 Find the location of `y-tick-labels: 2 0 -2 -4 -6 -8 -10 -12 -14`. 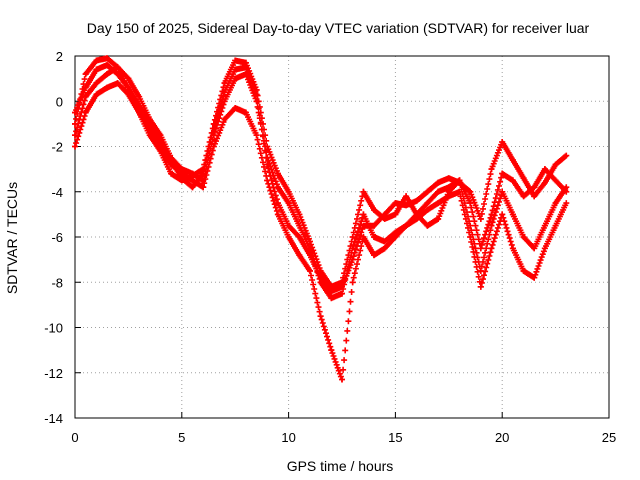

y-tick-labels: 2 0 -2 -4 -6 -8 -10 -12 -14 is located at coordinates (53, 237).